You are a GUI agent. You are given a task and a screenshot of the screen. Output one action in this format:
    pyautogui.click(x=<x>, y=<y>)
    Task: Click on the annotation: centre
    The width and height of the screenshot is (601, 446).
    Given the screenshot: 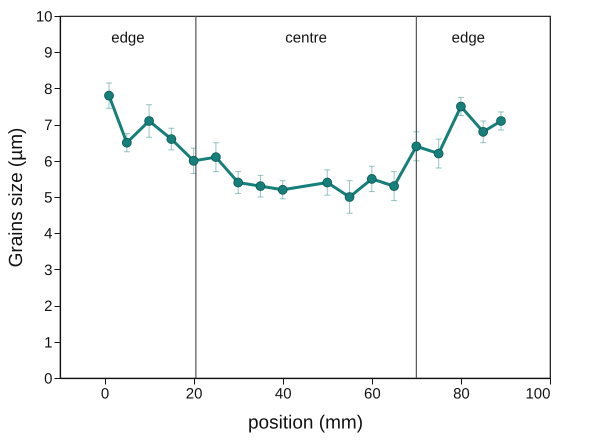 What is the action you would take?
    pyautogui.click(x=306, y=38)
    